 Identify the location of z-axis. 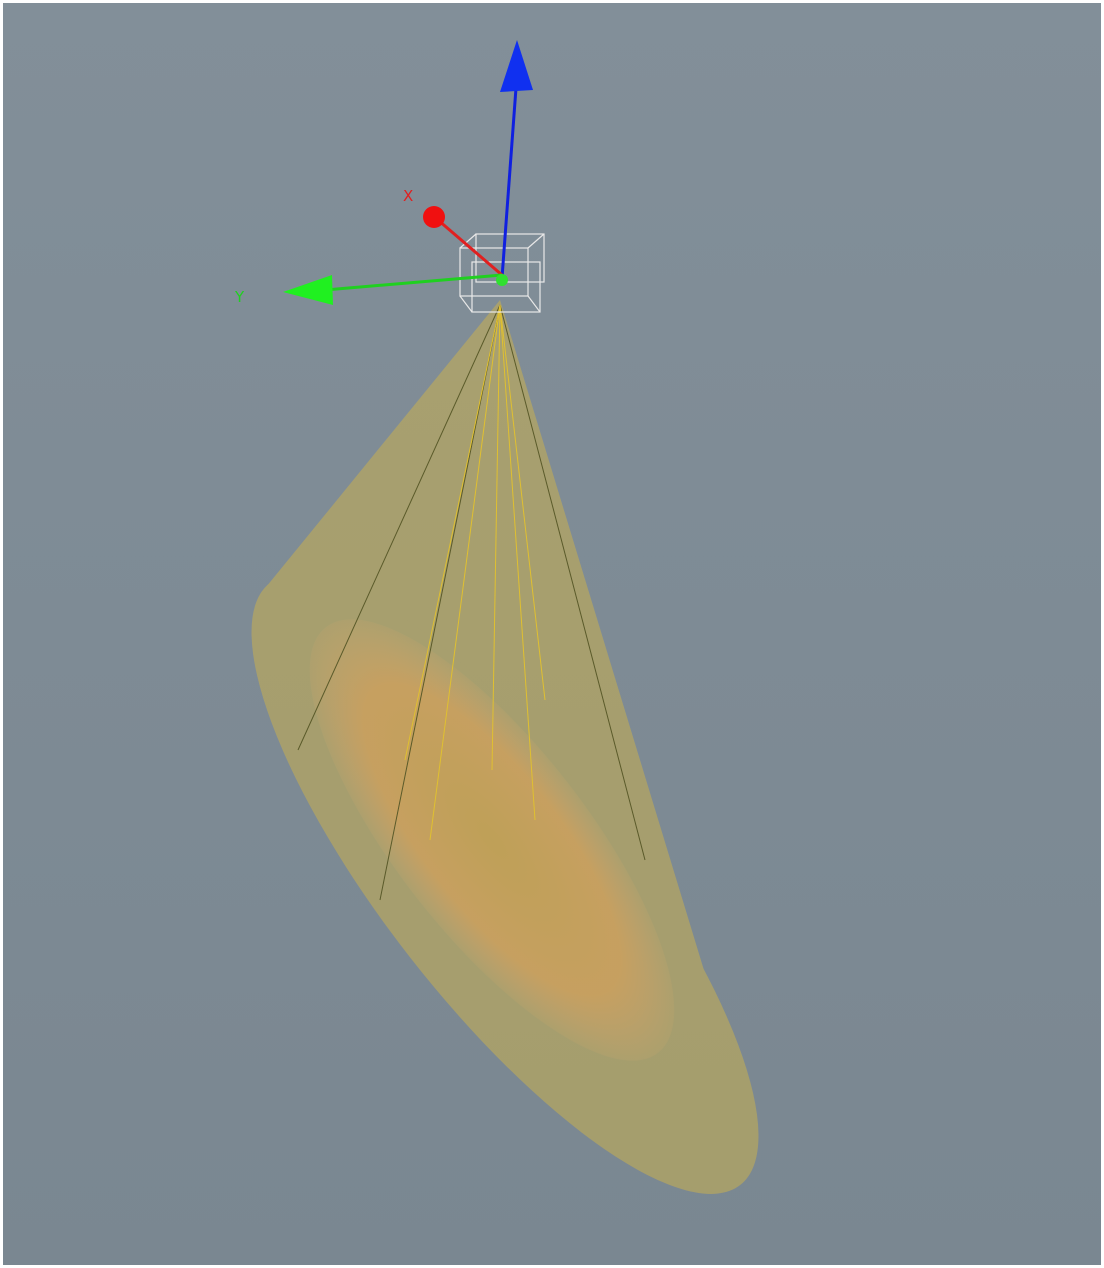
(509, 183).